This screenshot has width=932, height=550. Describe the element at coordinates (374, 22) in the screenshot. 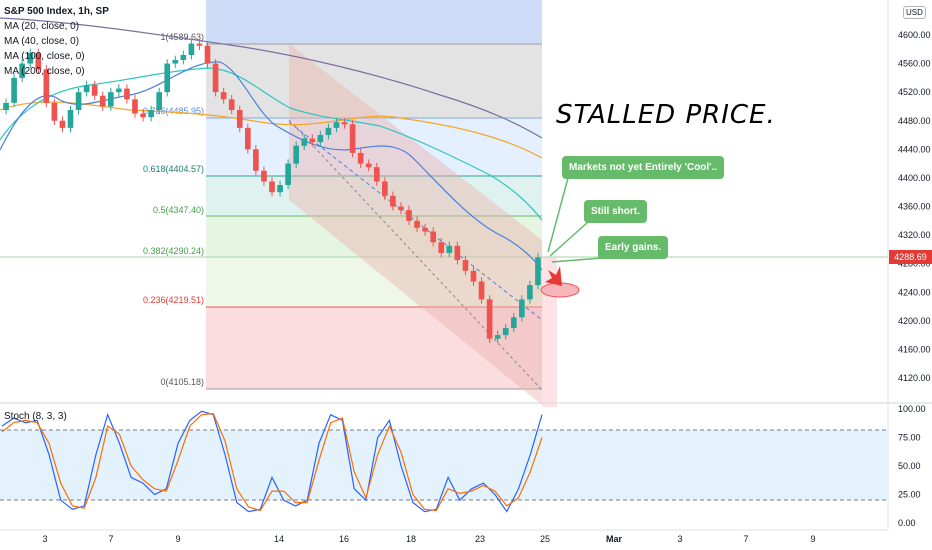

I see `fib-band-top` at that location.